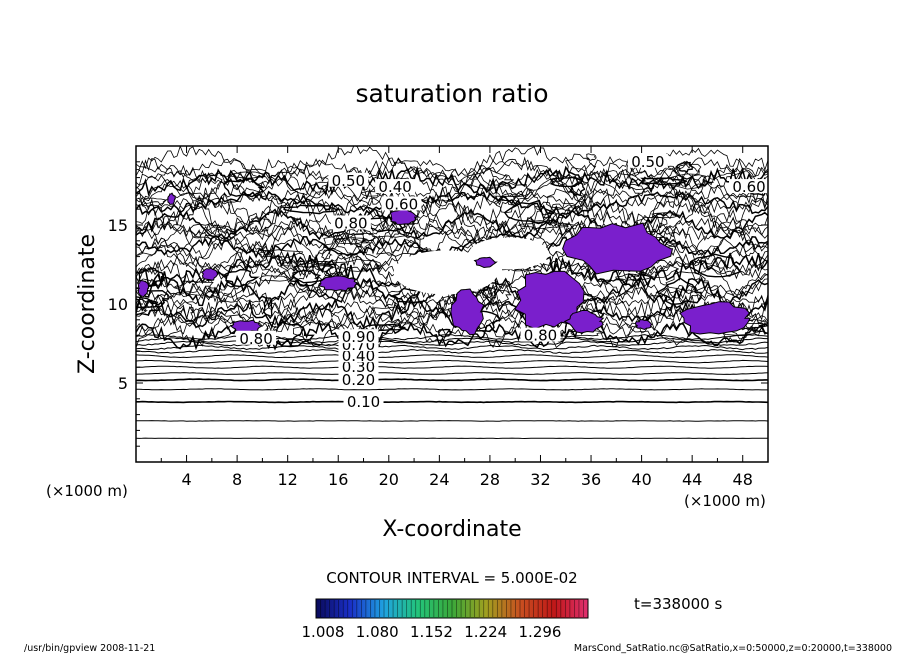  Describe the element at coordinates (439, 479) in the screenshot. I see `x-tick-label: 24` at that location.